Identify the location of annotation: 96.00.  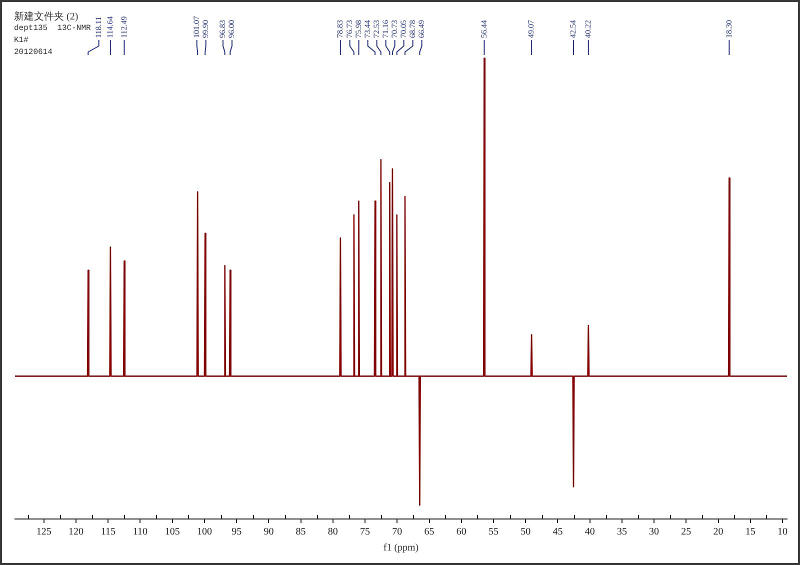
(231, 29).